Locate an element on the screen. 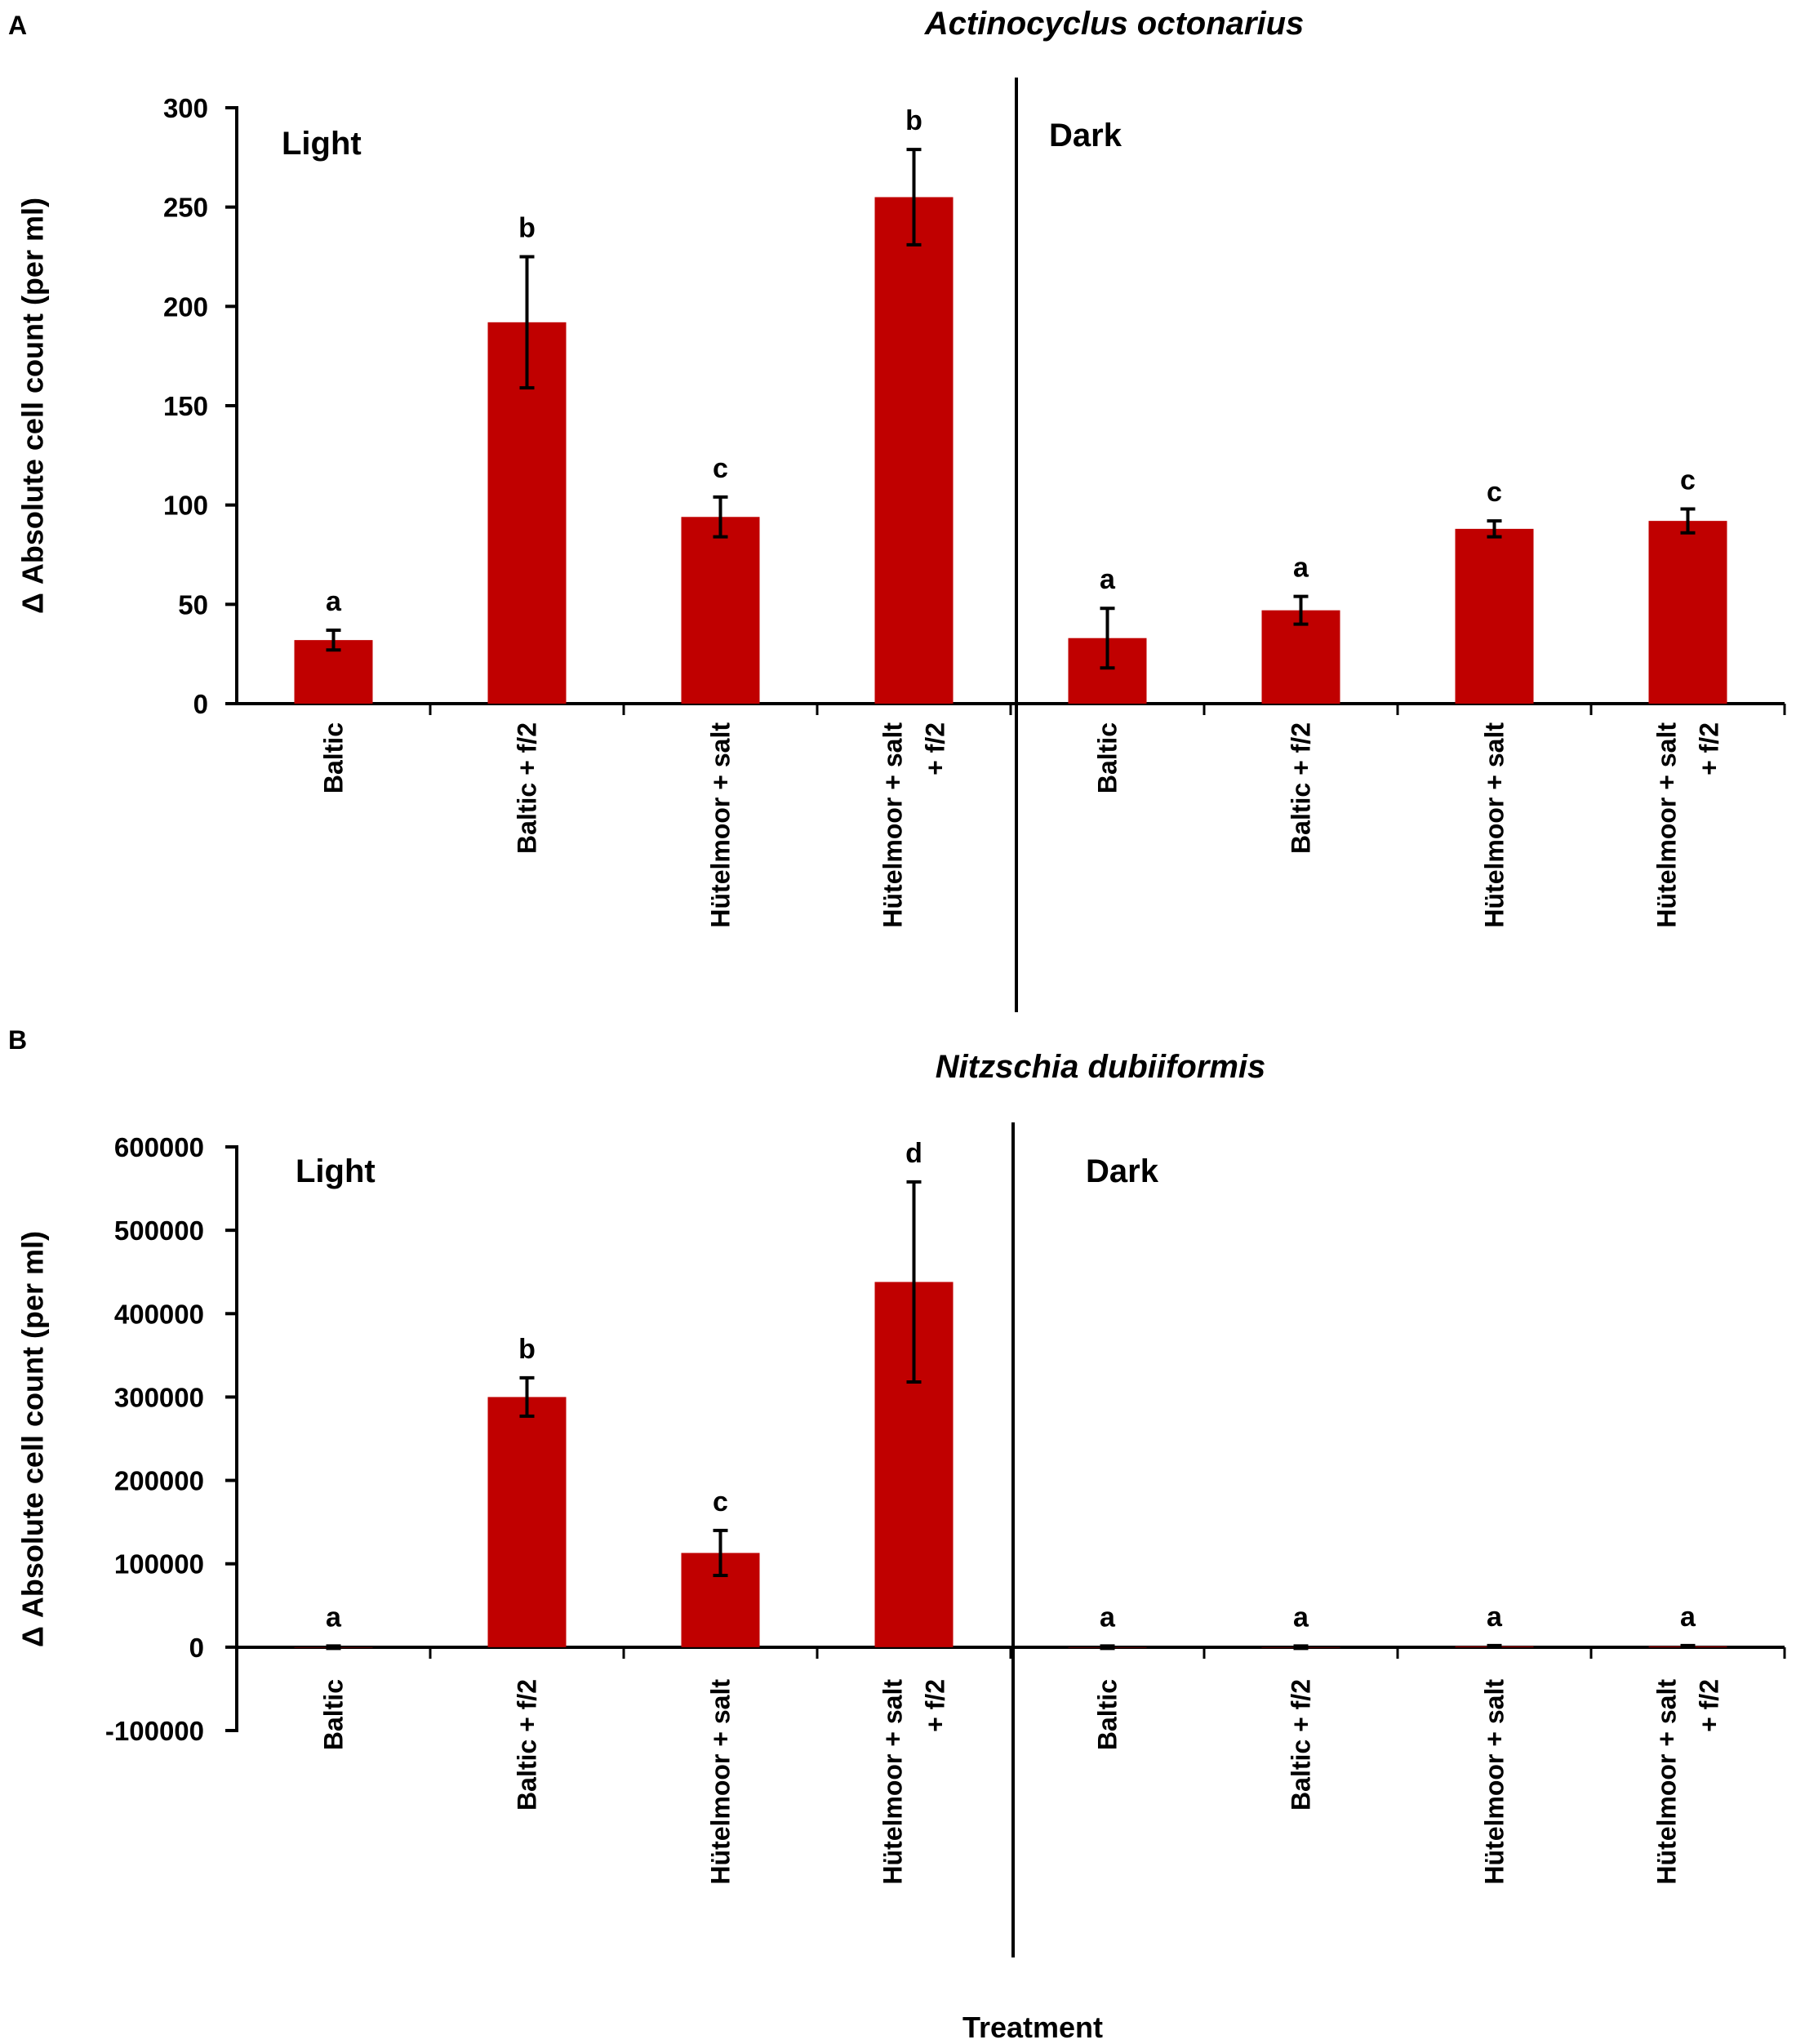  x-axis-label: Treatment is located at coordinates (1033, 2027).